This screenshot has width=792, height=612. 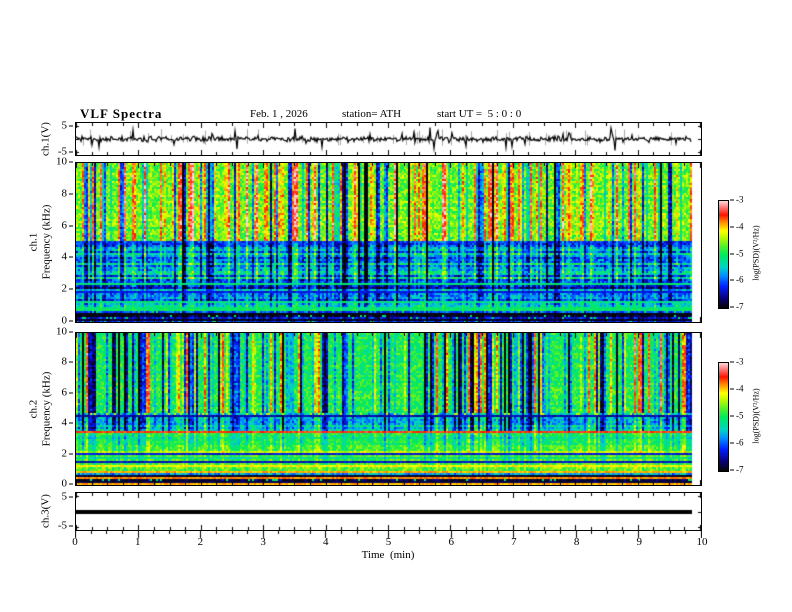 I want to click on ch3-waveform-panel, so click(x=388, y=511).